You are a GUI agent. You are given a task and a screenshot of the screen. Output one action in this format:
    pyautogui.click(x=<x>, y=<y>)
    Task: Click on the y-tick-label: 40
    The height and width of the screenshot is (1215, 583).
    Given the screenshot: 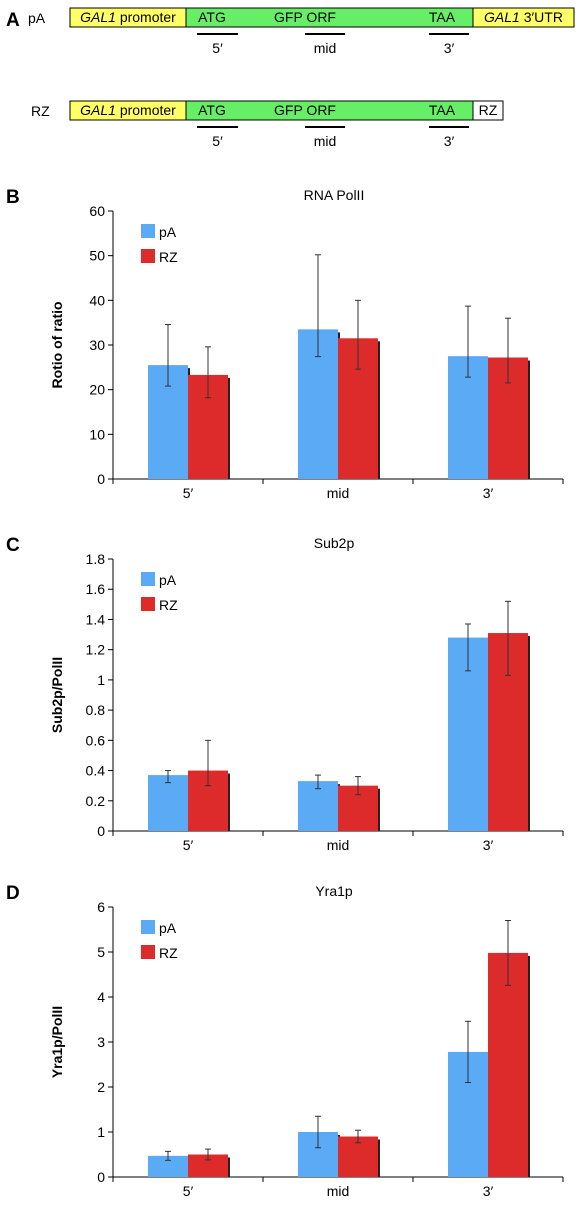 What is the action you would take?
    pyautogui.click(x=97, y=300)
    